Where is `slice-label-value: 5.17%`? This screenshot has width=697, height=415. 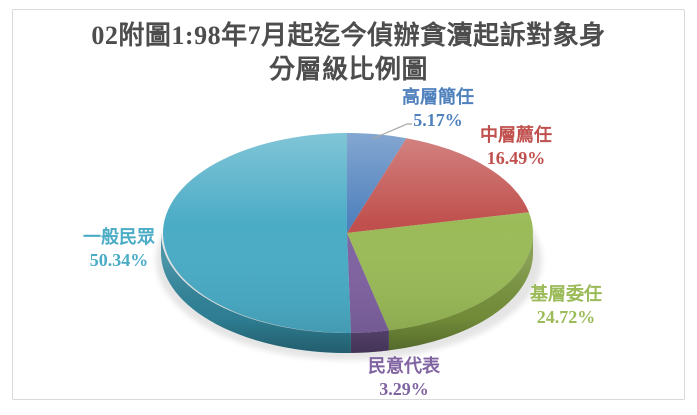 slice-label-value: 5.17% is located at coordinates (438, 120).